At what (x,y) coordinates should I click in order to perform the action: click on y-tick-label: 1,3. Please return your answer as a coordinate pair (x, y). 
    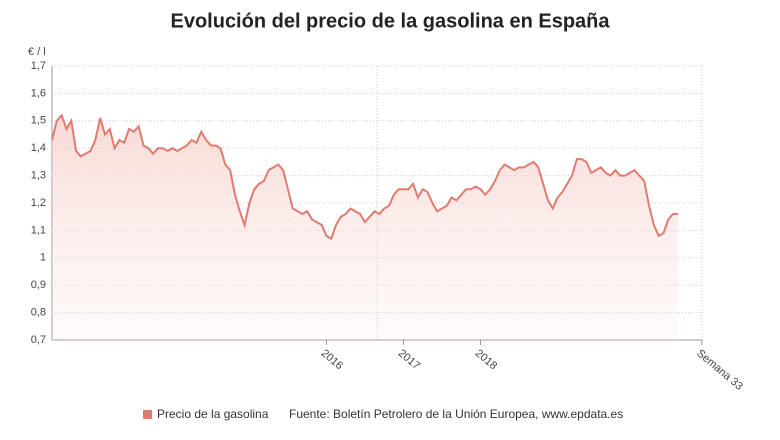
    Looking at the image, I should click on (38, 176).